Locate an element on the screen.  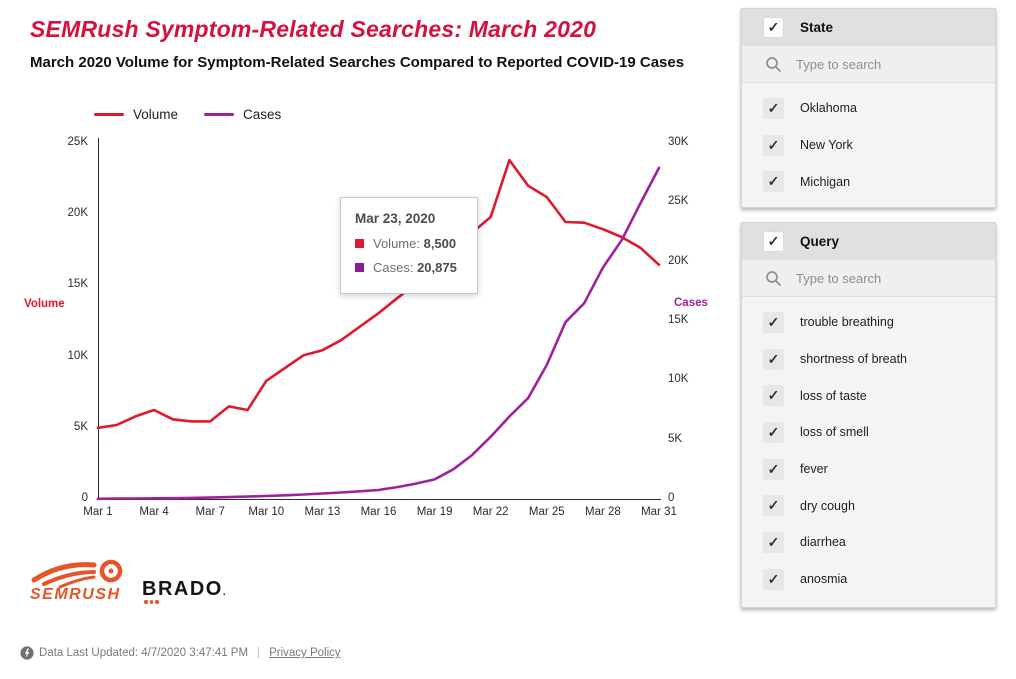
legend-label: Volume is located at coordinates (156, 114).